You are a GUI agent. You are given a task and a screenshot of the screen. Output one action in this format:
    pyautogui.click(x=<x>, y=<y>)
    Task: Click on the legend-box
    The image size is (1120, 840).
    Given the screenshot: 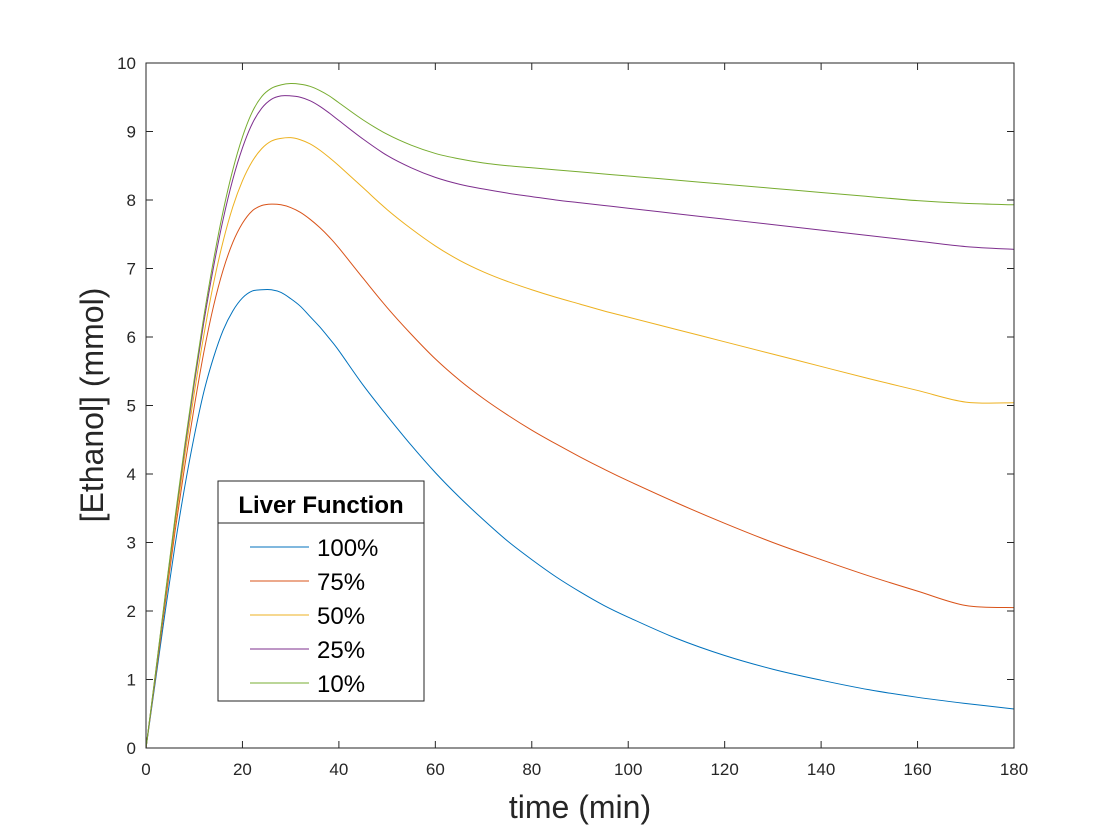 What is the action you would take?
    pyautogui.click(x=321, y=591)
    